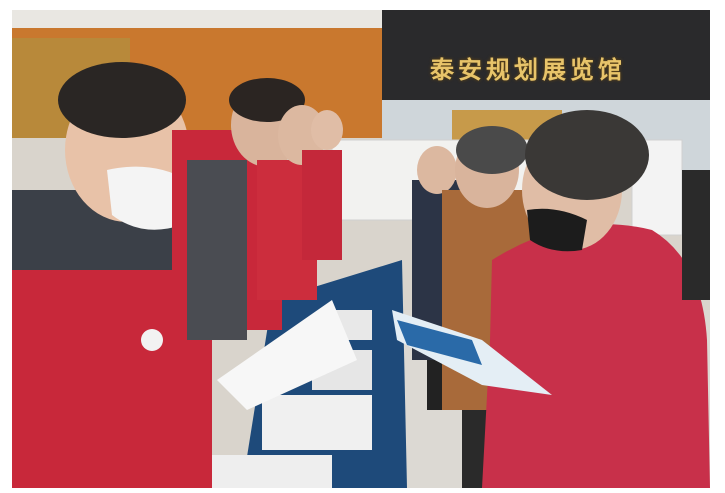  I want to click on sign-board, so click(546, 55).